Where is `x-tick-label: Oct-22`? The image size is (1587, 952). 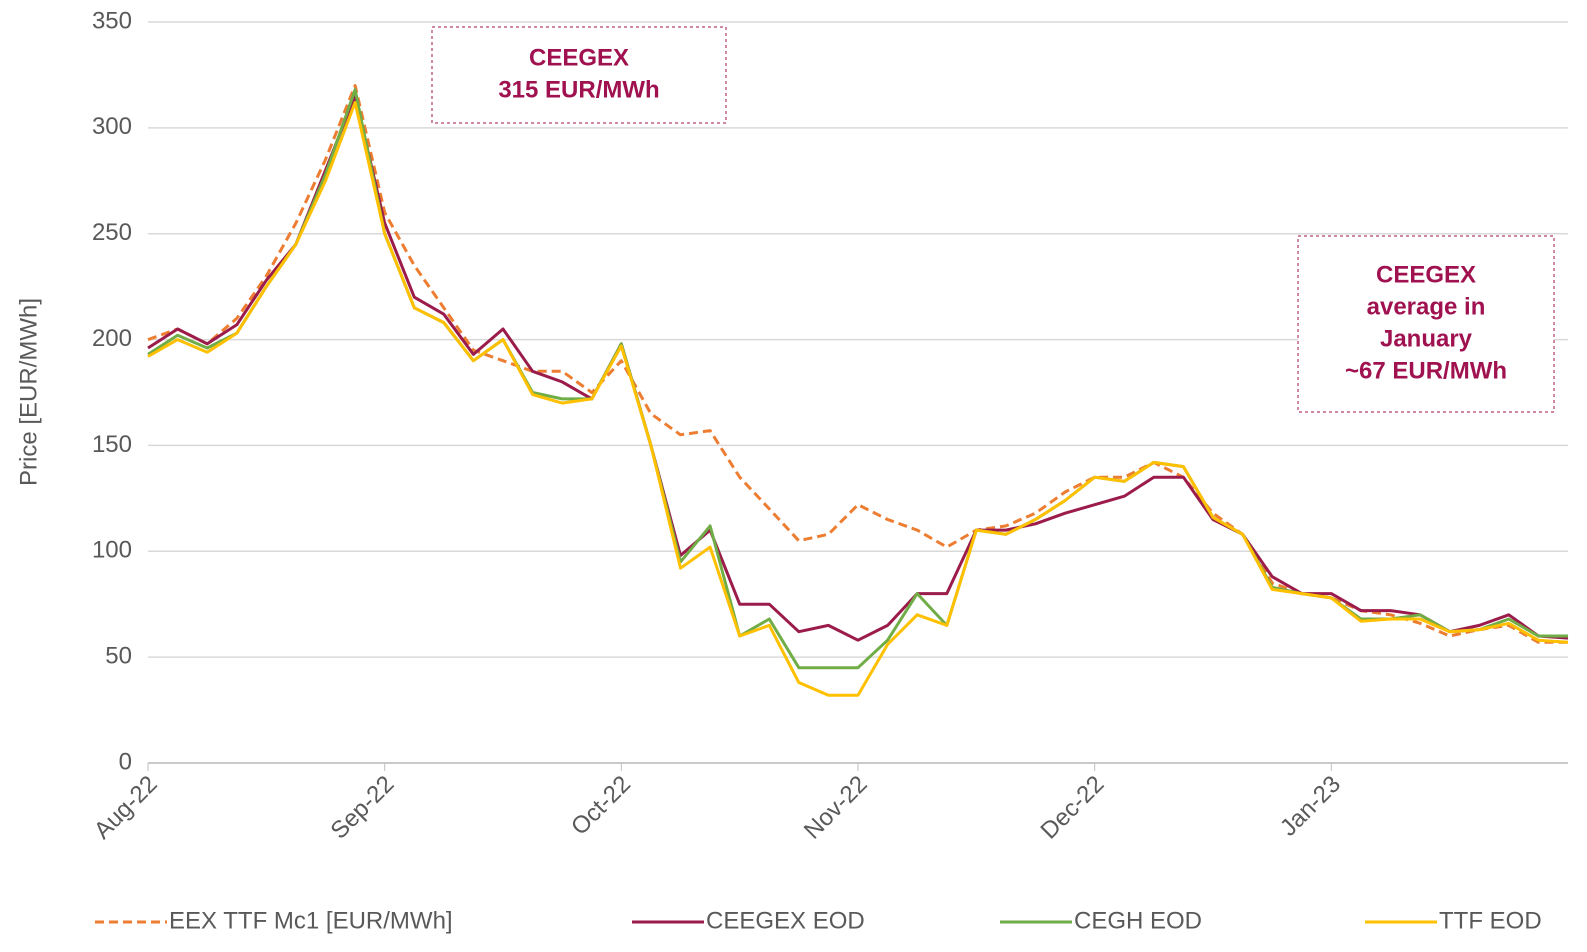
x-tick-label: Oct-22 is located at coordinates (601, 806).